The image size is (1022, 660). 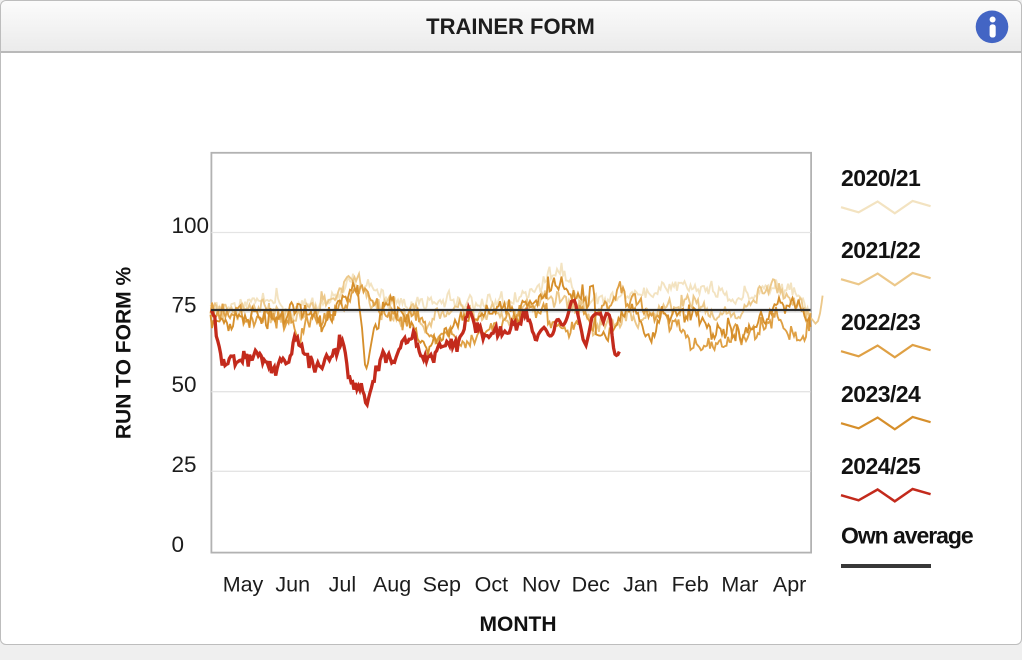 What do you see at coordinates (191, 225) in the screenshot?
I see `svg-text: 100` at bounding box center [191, 225].